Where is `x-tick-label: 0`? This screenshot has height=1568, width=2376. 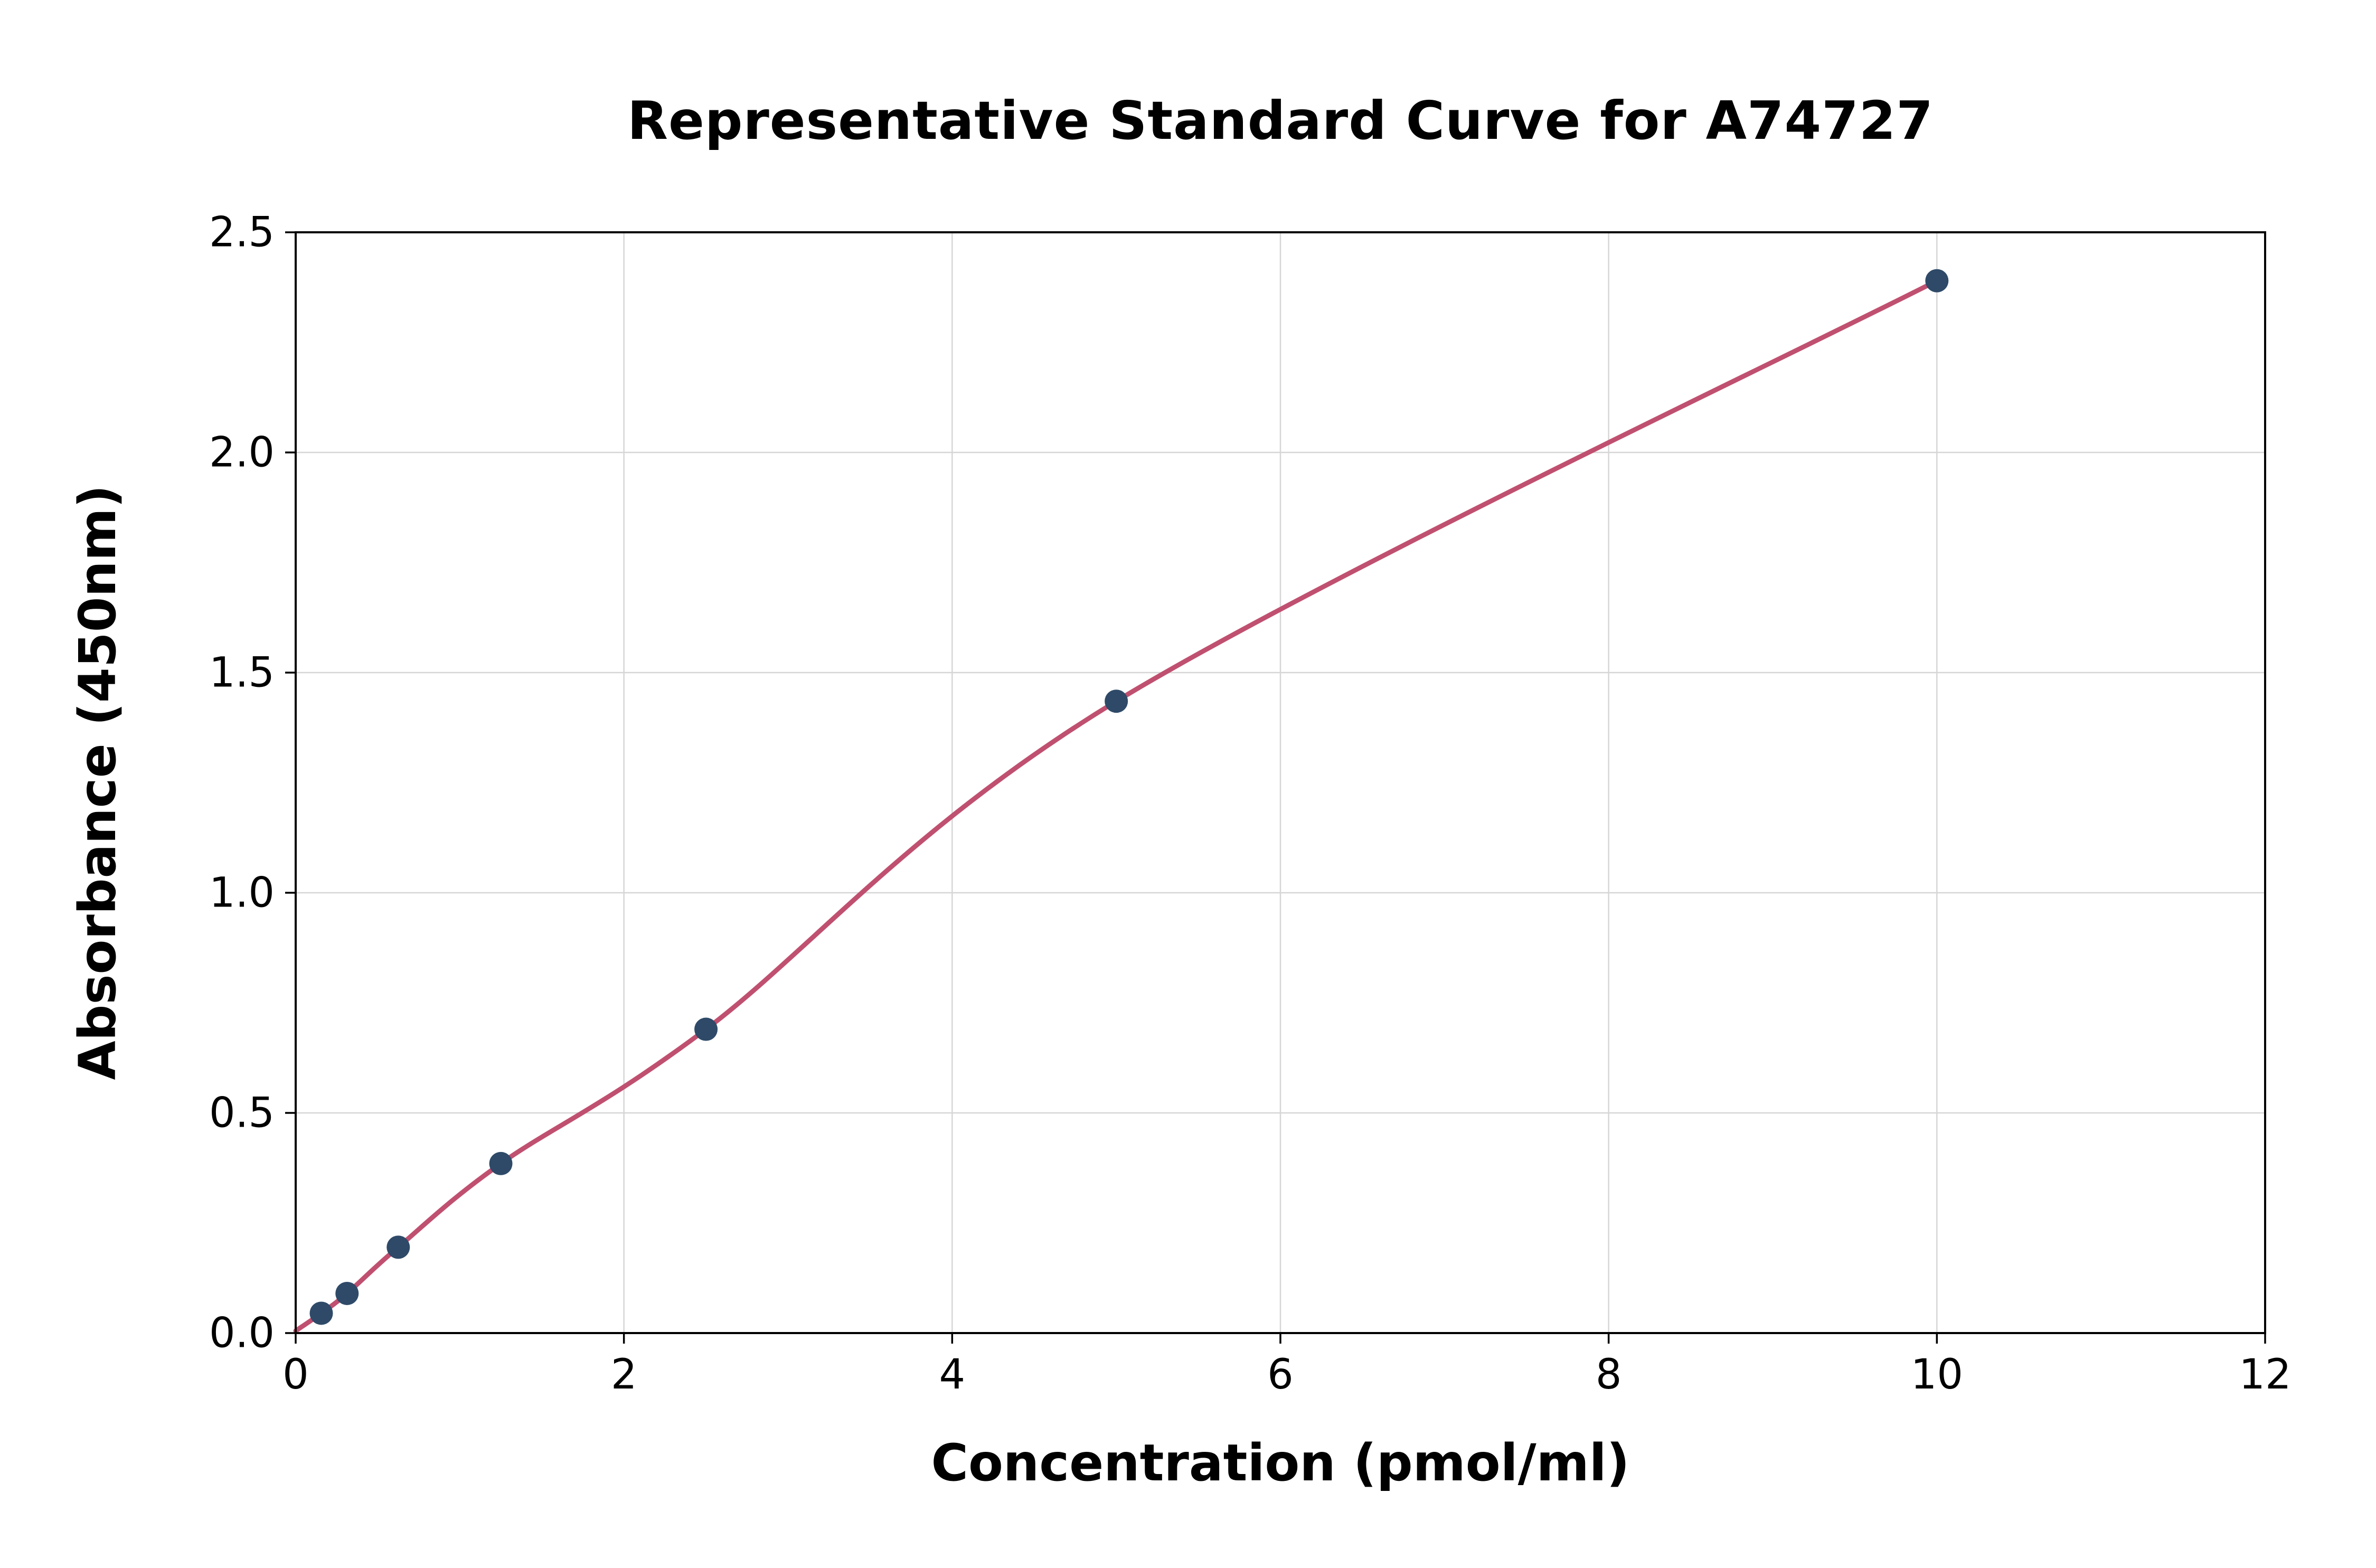
x-tick-label: 0 is located at coordinates (296, 1375).